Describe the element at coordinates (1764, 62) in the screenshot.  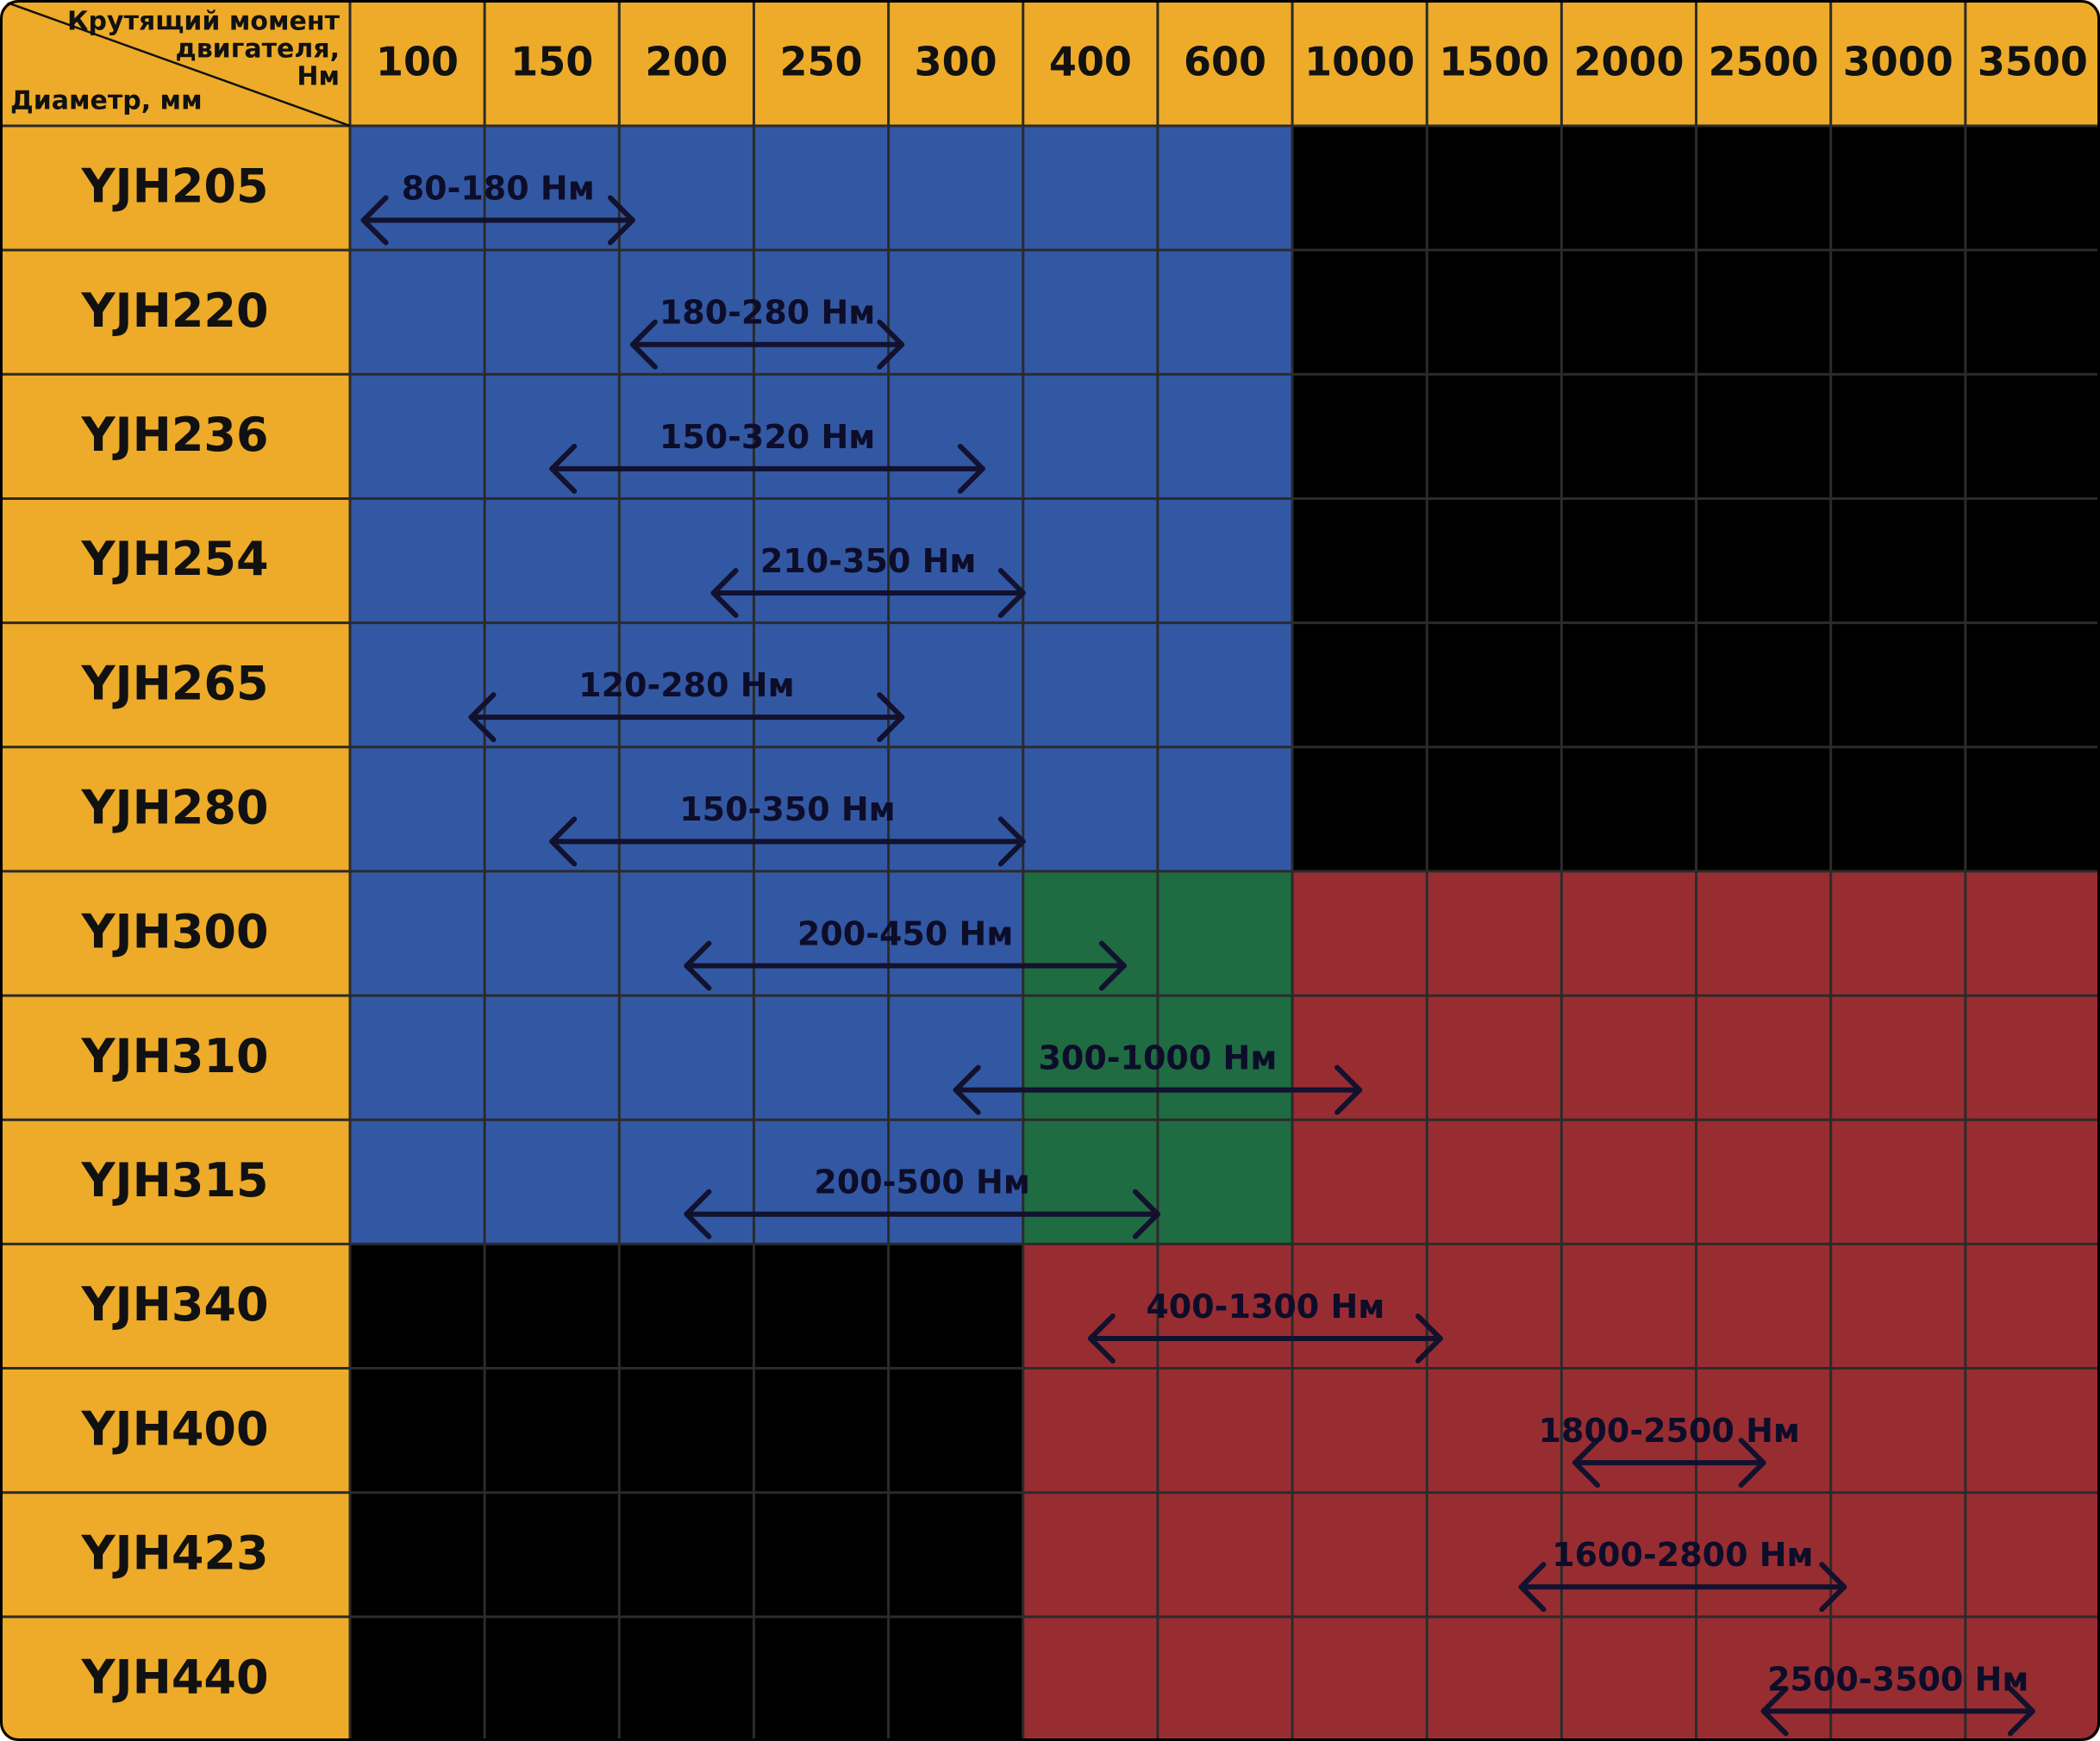
I see `column-header: 2500` at that location.